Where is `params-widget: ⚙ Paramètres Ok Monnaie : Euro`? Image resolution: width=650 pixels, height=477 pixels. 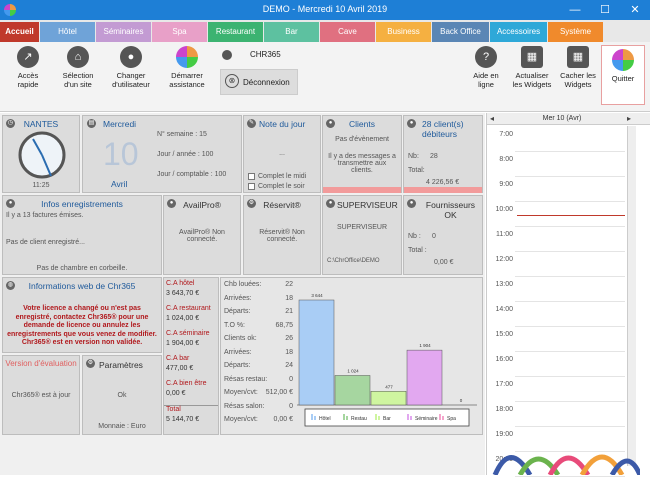 params-widget: ⚙ Paramètres Ok Monnaie : Euro is located at coordinates (122, 395).